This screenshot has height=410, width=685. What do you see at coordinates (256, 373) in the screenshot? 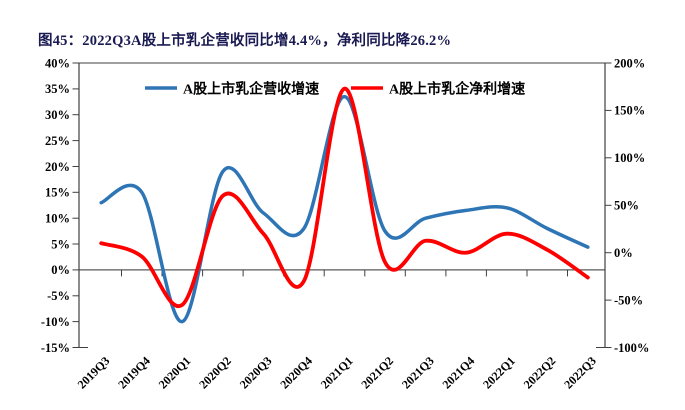
I see `x-axis-label: 2020Q3` at bounding box center [256, 373].